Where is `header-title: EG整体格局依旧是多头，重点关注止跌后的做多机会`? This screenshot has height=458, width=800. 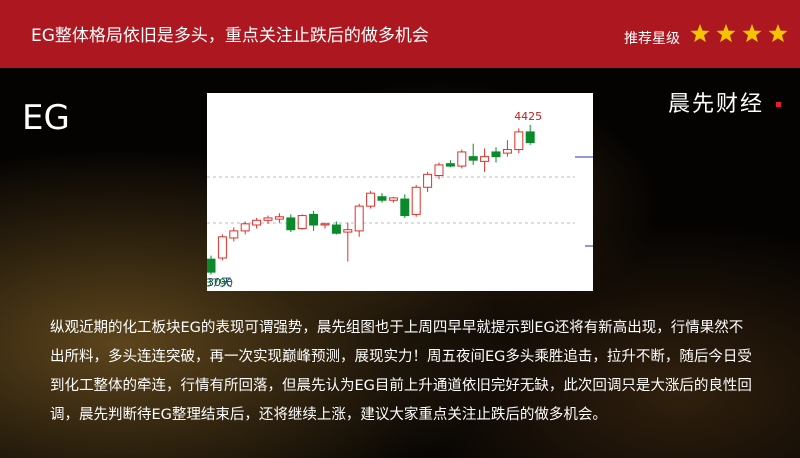
header-title: EG整体格局依旧是多头，重点关注止跌后的做多机会 is located at coordinates (230, 36).